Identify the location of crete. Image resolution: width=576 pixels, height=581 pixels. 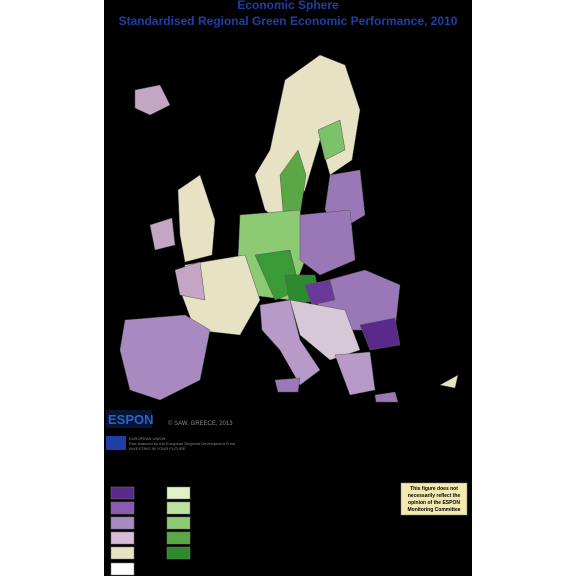
(386, 397).